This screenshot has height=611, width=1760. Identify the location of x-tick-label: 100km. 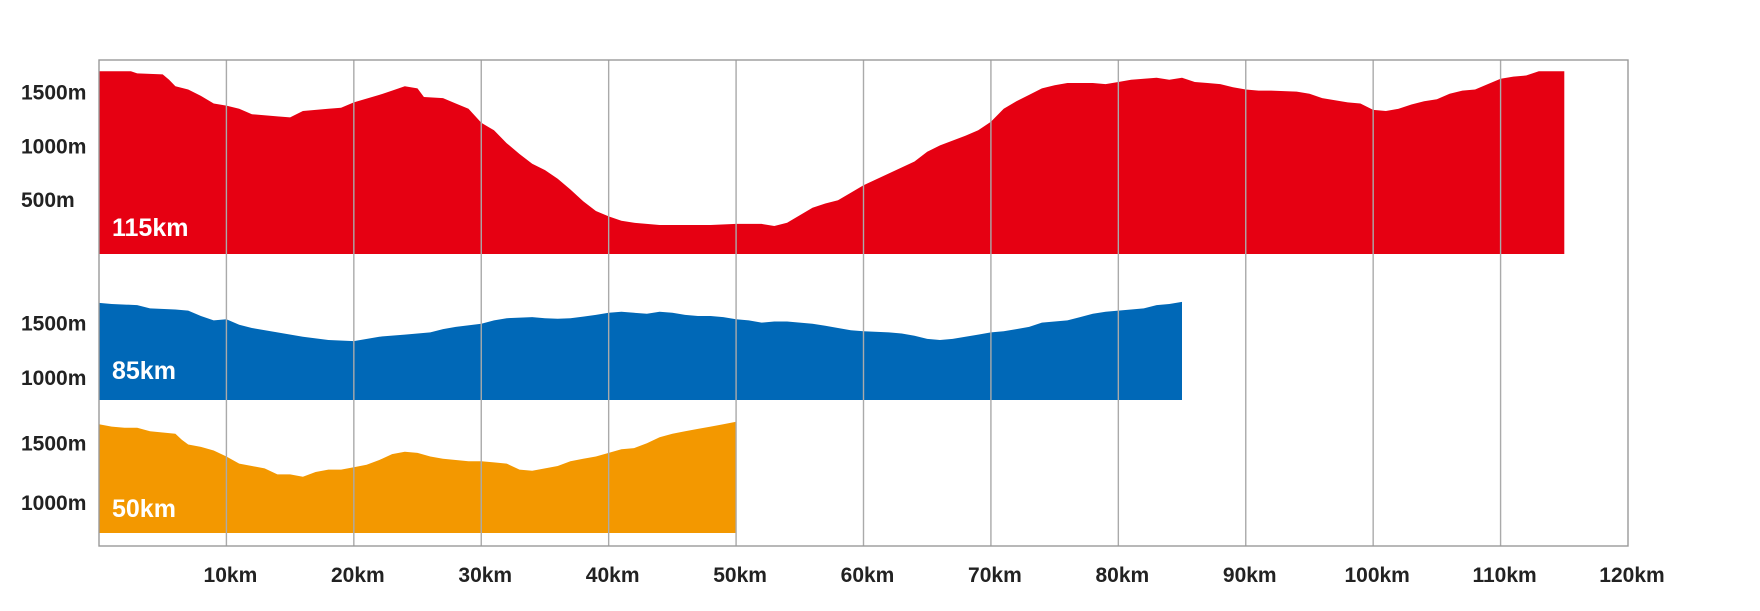
(1376, 575).